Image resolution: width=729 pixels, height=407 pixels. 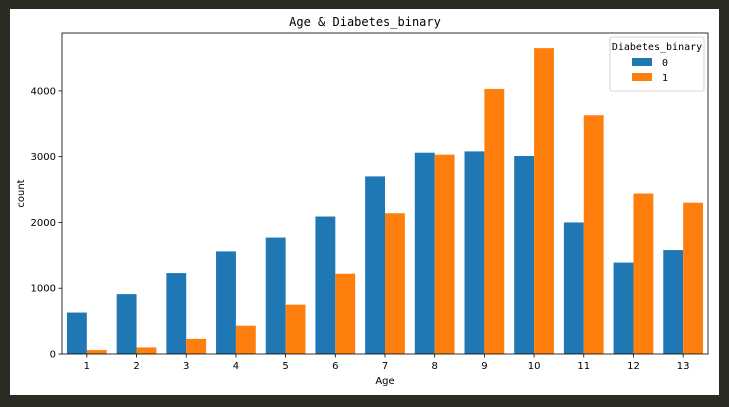 What do you see at coordinates (136, 366) in the screenshot?
I see `x-tick-label: 2` at bounding box center [136, 366].